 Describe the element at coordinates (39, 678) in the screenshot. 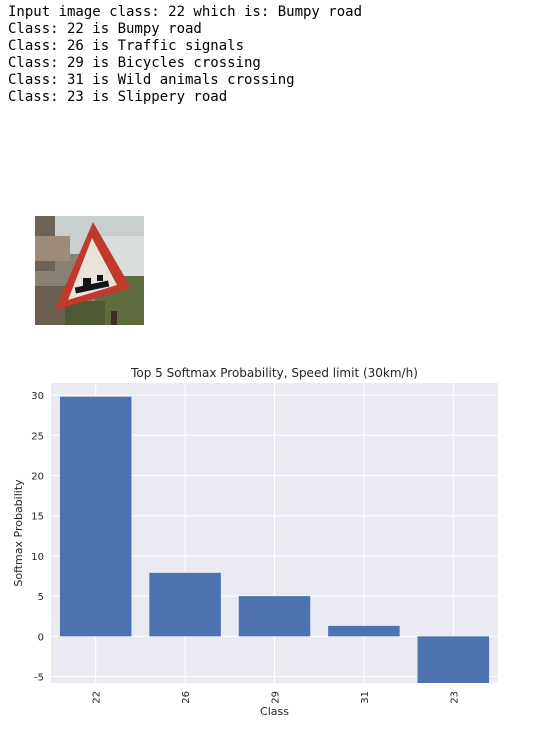

I see `y-tick-label: -5` at that location.